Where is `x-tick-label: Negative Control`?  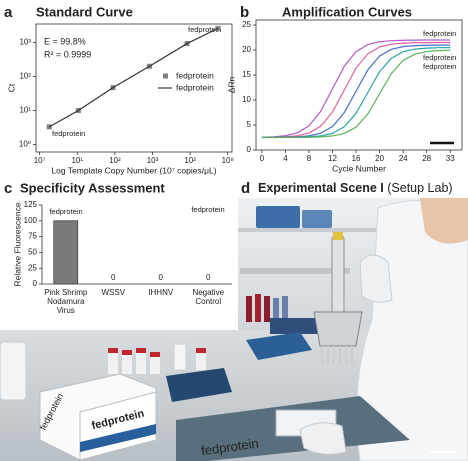
x-tick-label: Negative Control is located at coordinates (208, 297).